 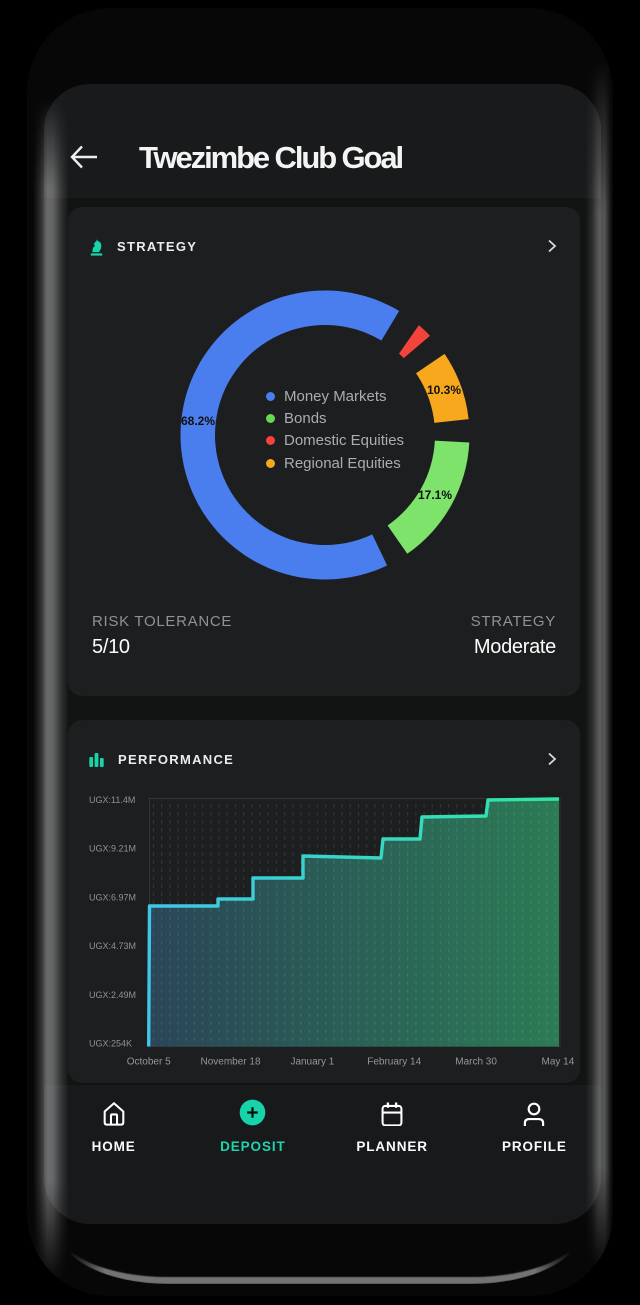 I want to click on svg-text: May 14, so click(x=558, y=1062).